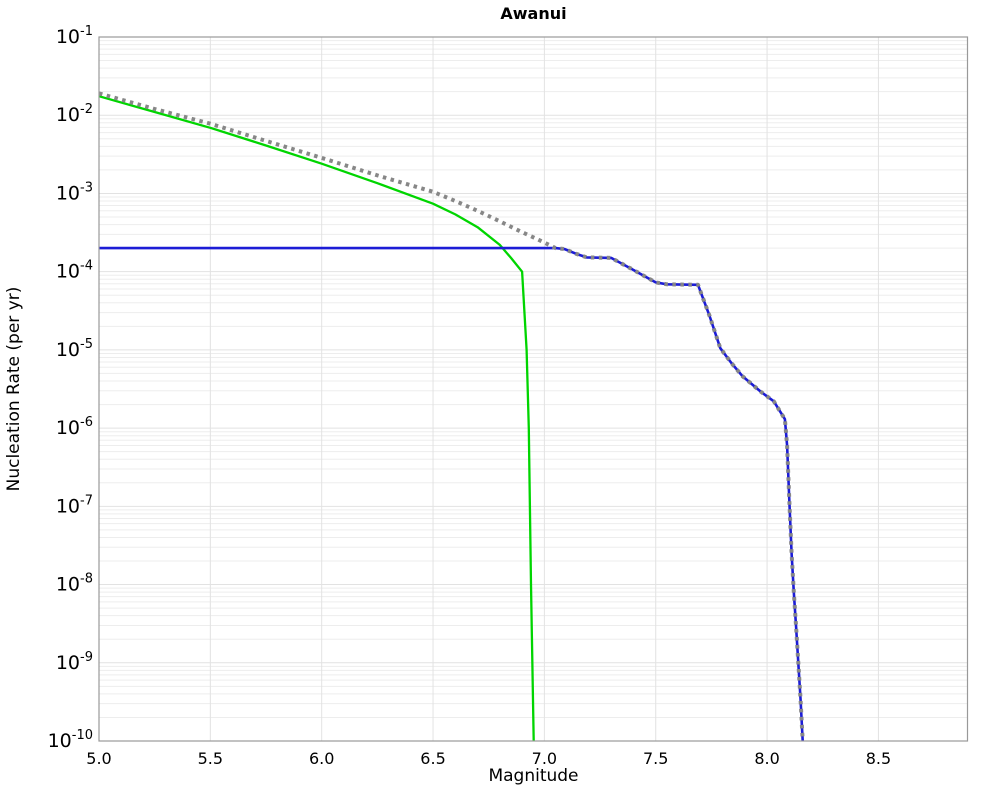  Describe the element at coordinates (74, 427) in the screenshot. I see `y-tick-label: 10⁻⁶` at that location.